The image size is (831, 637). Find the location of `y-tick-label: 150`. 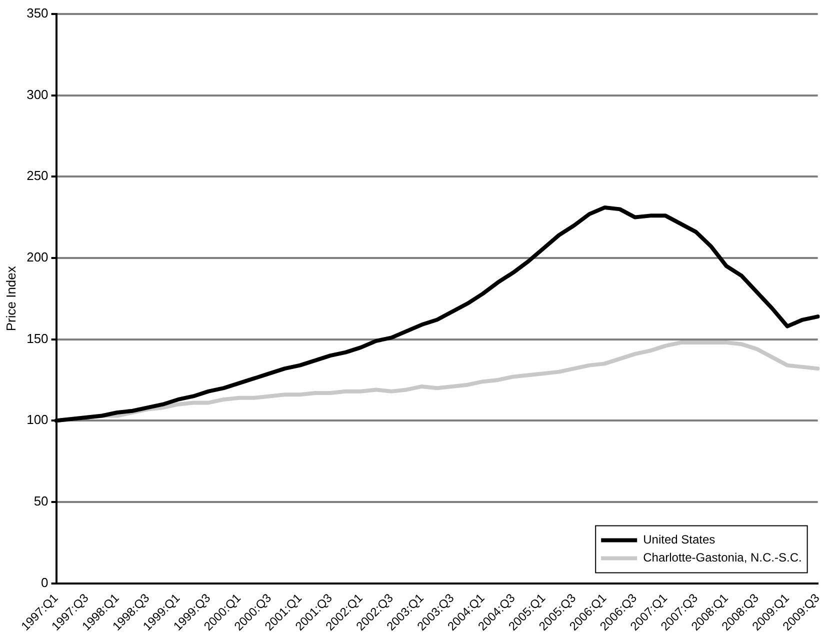

y-tick-label: 150 is located at coordinates (37, 338).